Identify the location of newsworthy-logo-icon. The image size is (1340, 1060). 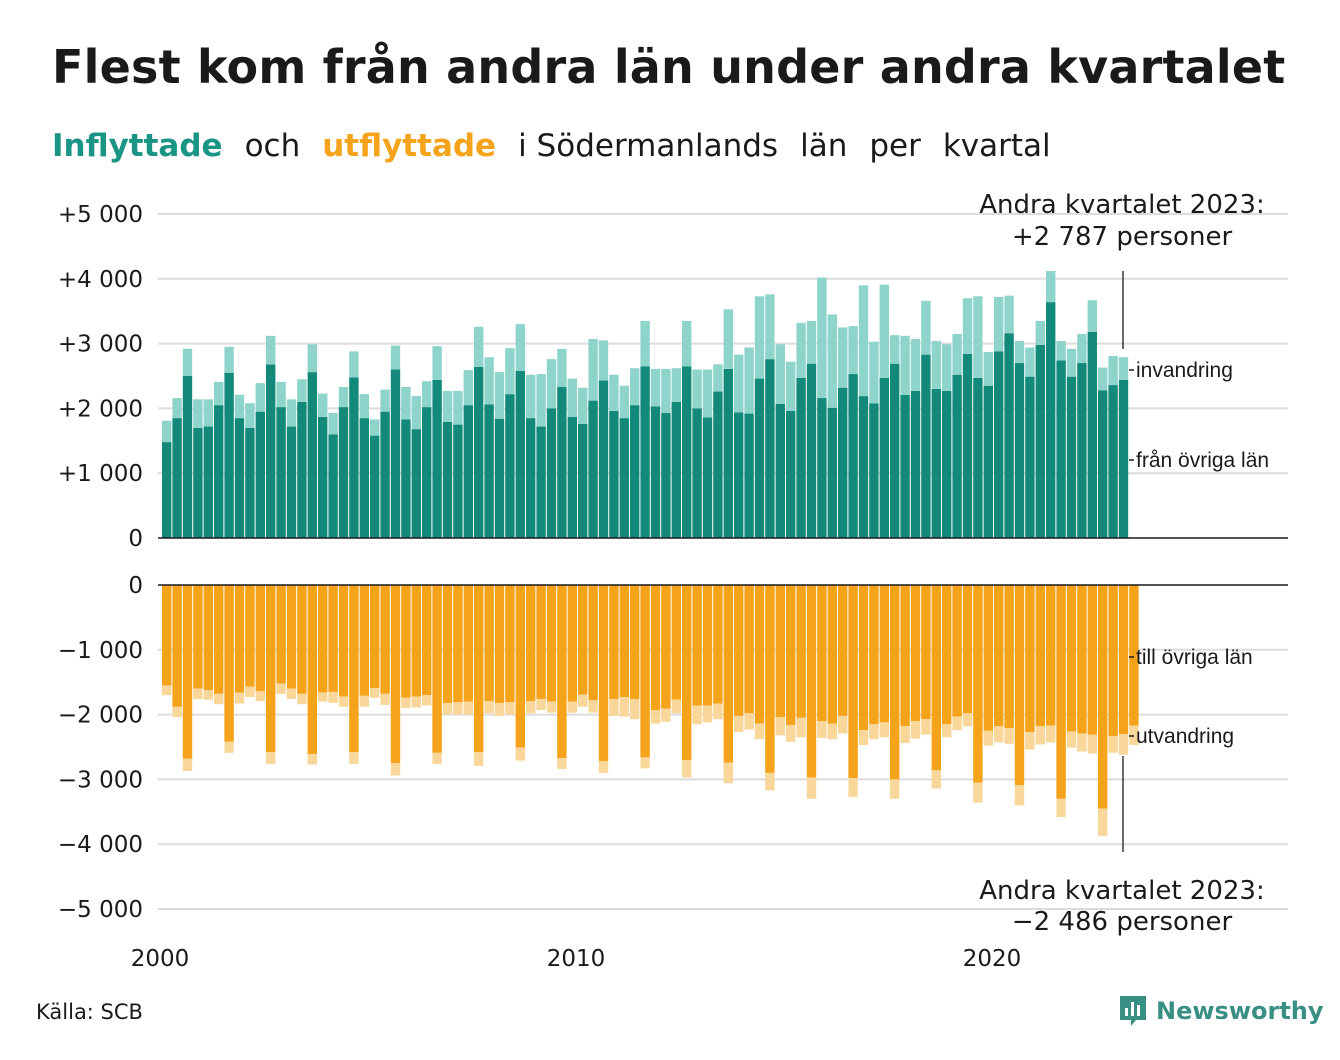
(1133, 1011).